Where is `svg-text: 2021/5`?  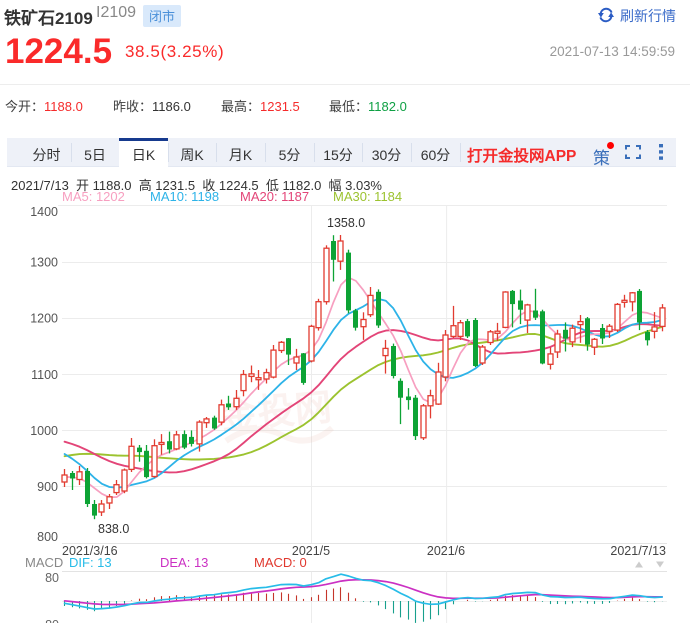 svg-text: 2021/5 is located at coordinates (311, 551).